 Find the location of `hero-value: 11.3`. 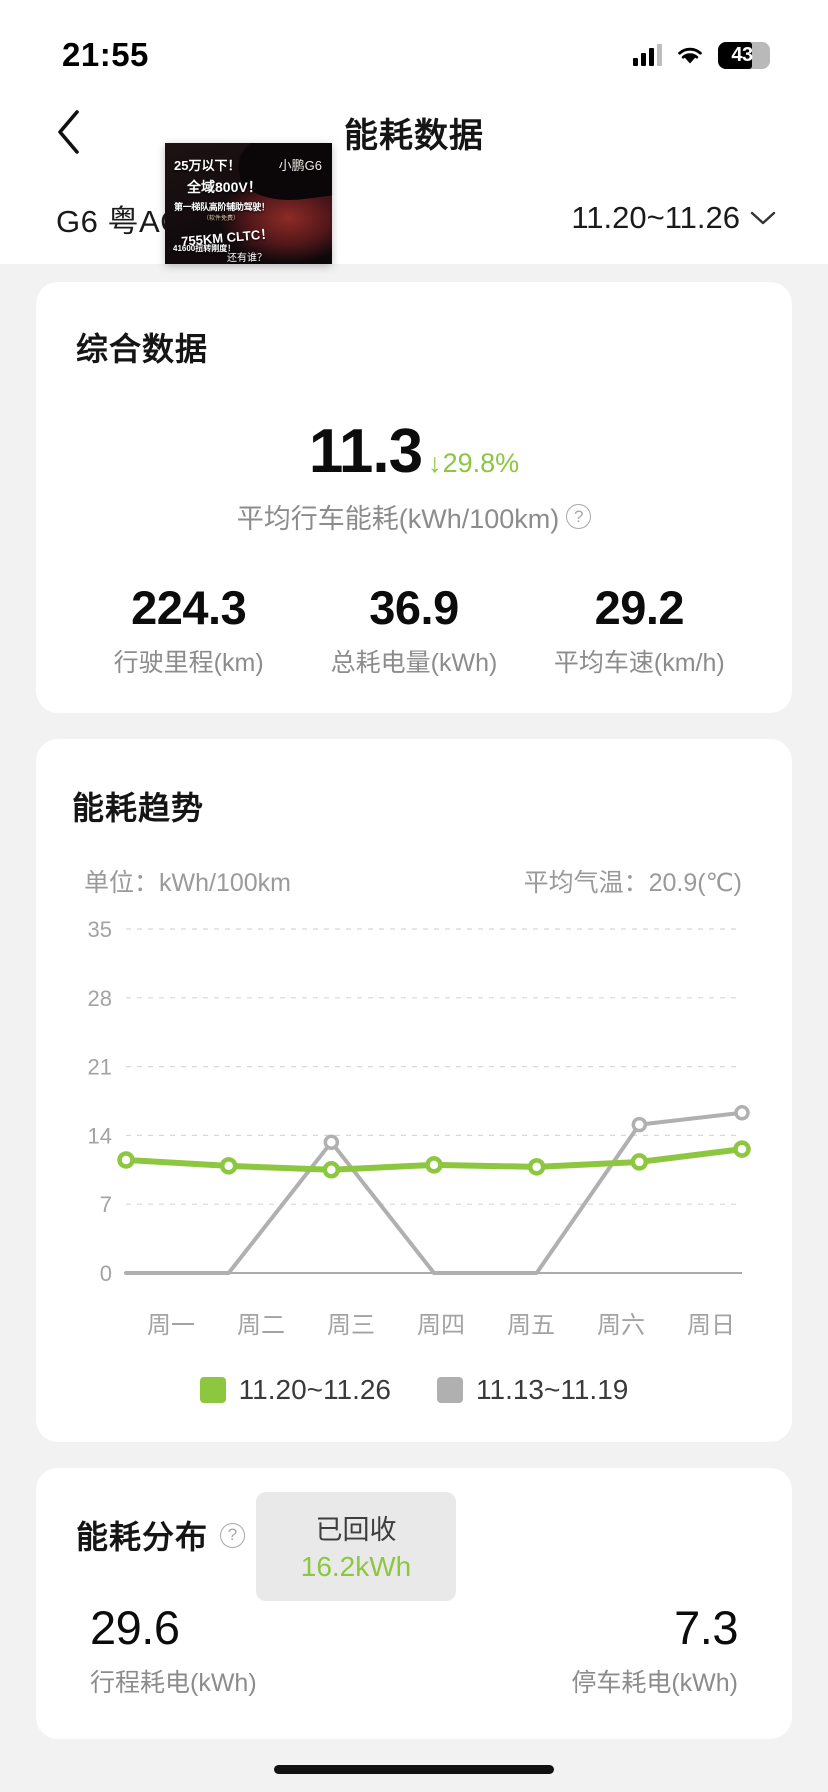

hero-value: 11.3 is located at coordinates (365, 451).